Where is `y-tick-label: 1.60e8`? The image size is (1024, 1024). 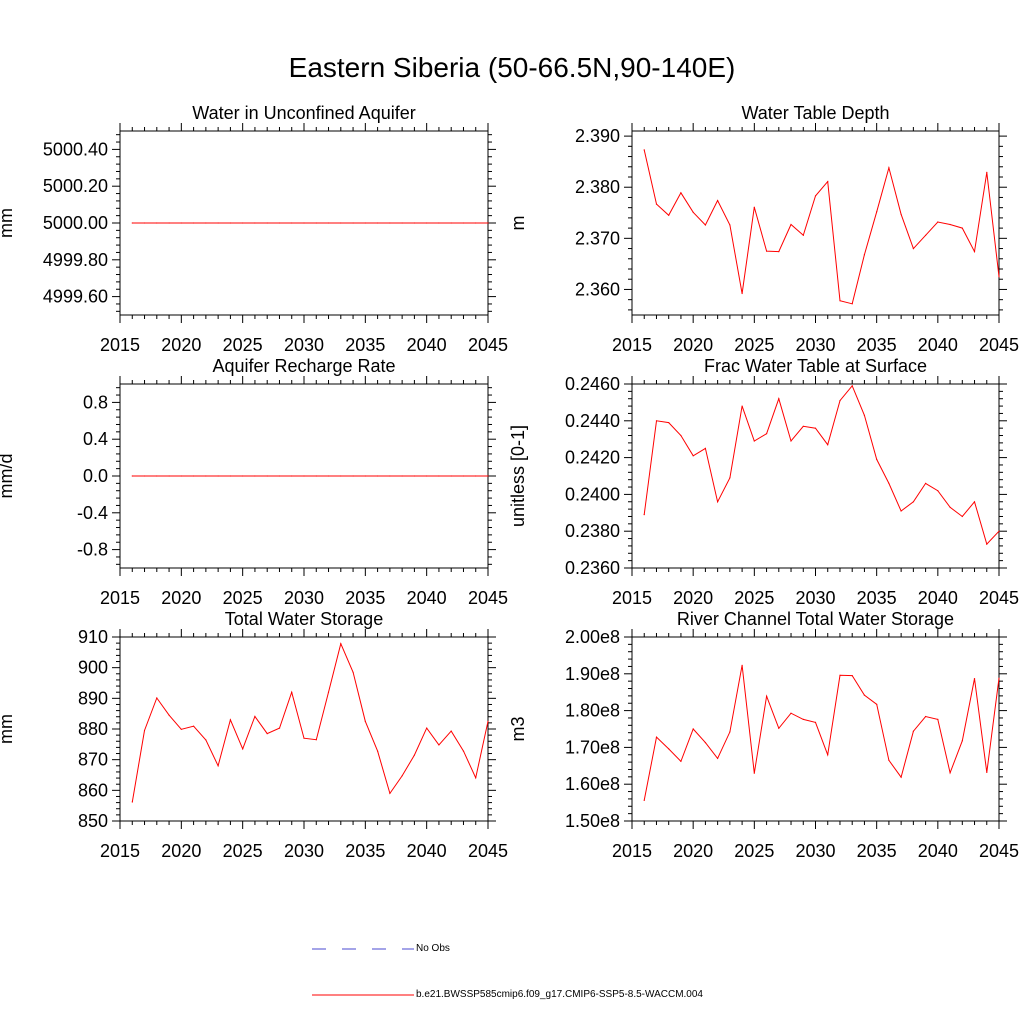
y-tick-label: 1.60e8 is located at coordinates (592, 784).